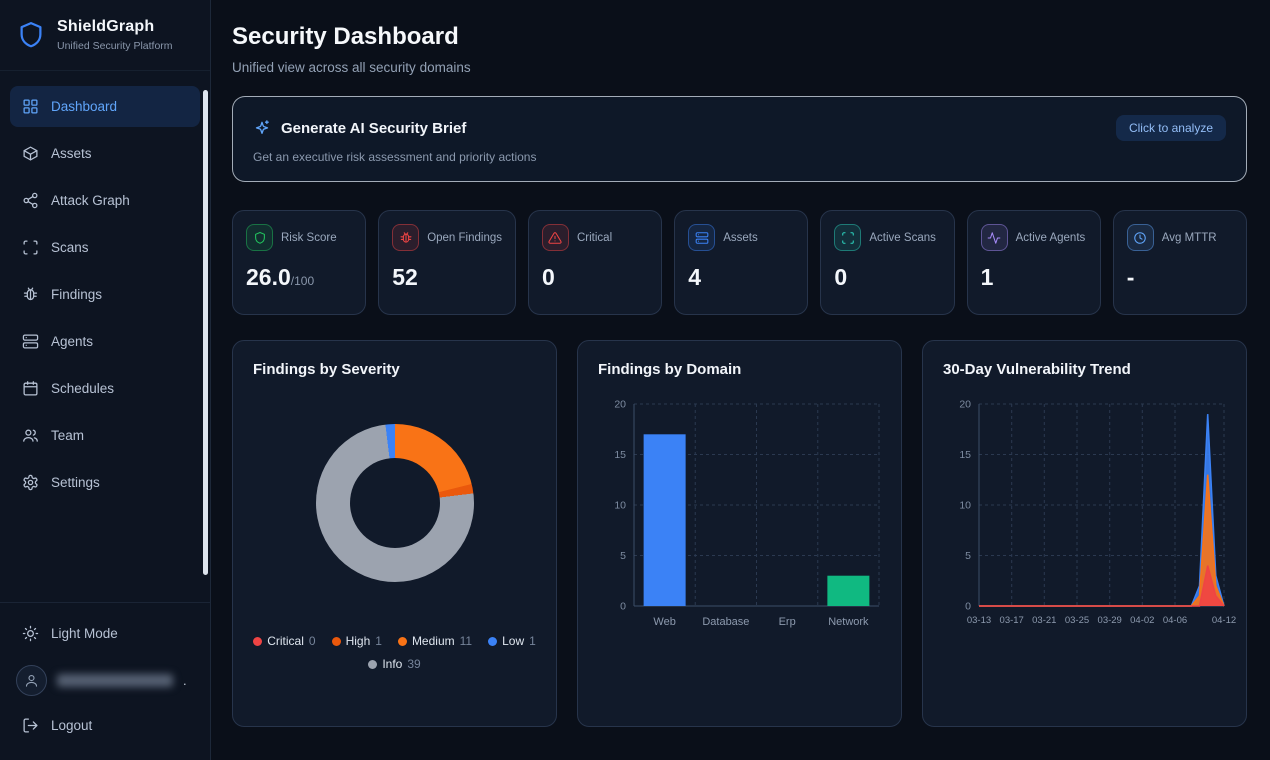  What do you see at coordinates (1189, 237) in the screenshot?
I see `stat-label: Avg MTTR` at bounding box center [1189, 237].